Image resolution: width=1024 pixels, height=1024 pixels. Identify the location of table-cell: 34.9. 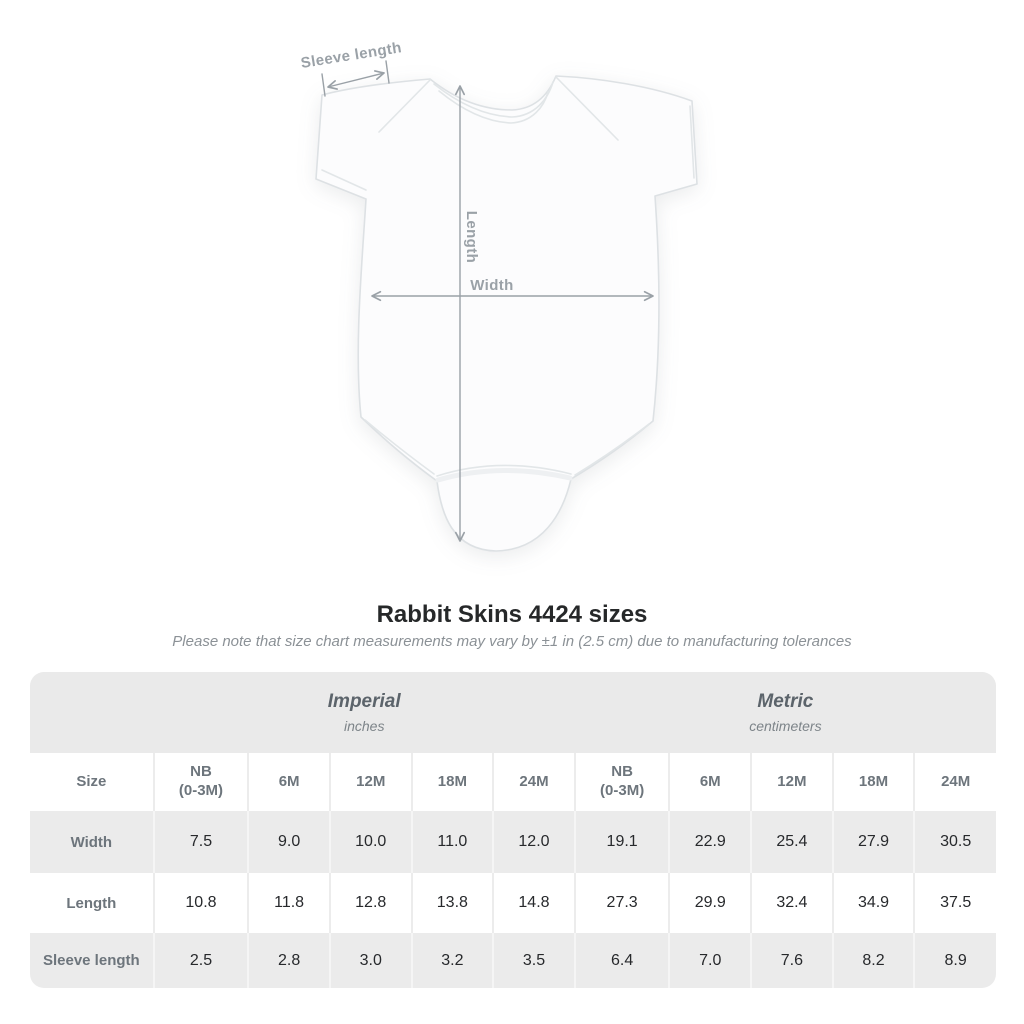
(873, 903).